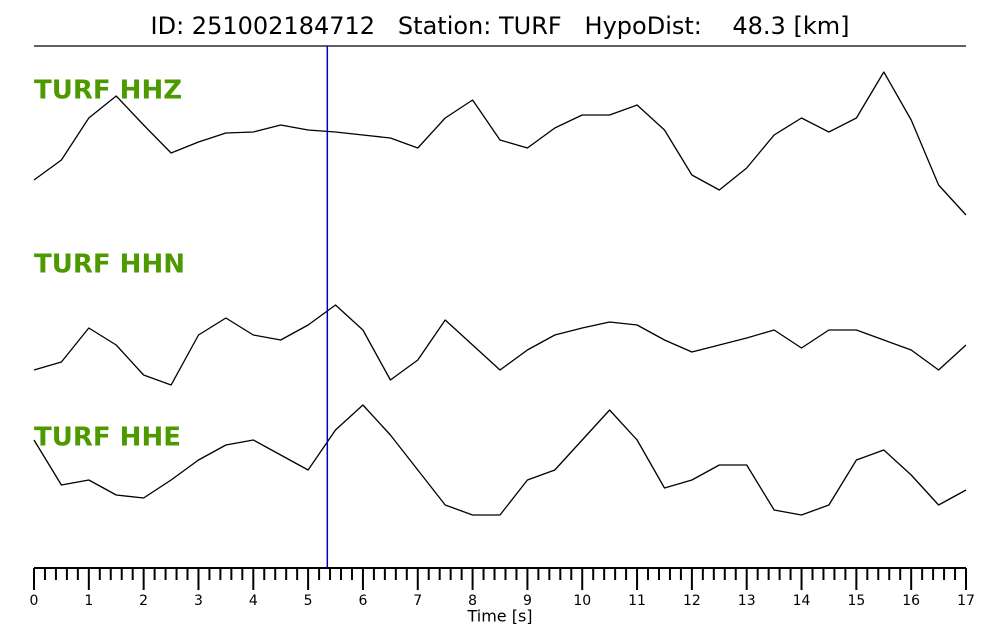 The height and width of the screenshot is (640, 1000). What do you see at coordinates (253, 601) in the screenshot?
I see `x-tick-label: 4` at bounding box center [253, 601].